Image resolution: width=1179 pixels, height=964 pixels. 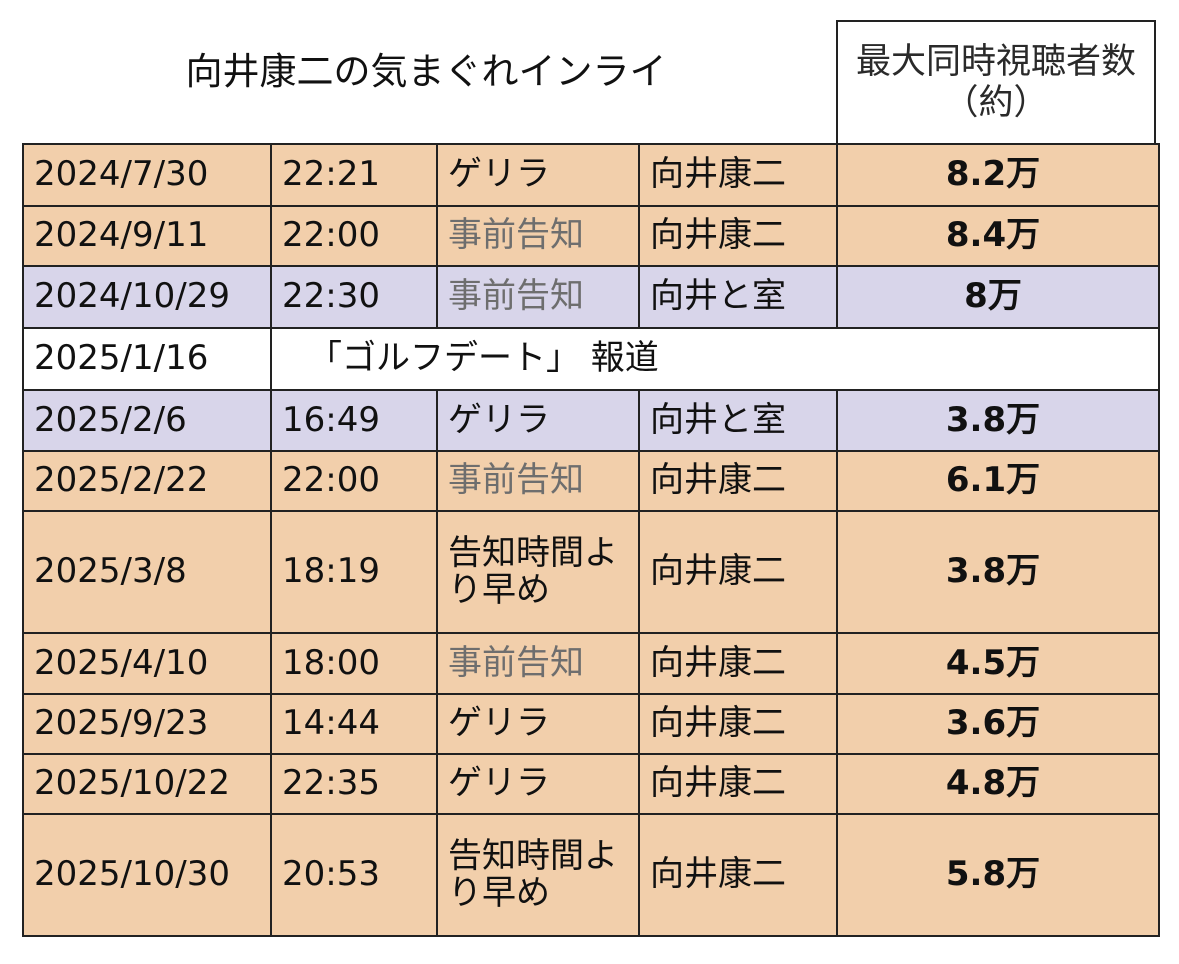 What do you see at coordinates (426, 71) in the screenshot?
I see `page-title: 向井康二の気まぐれインライ` at bounding box center [426, 71].